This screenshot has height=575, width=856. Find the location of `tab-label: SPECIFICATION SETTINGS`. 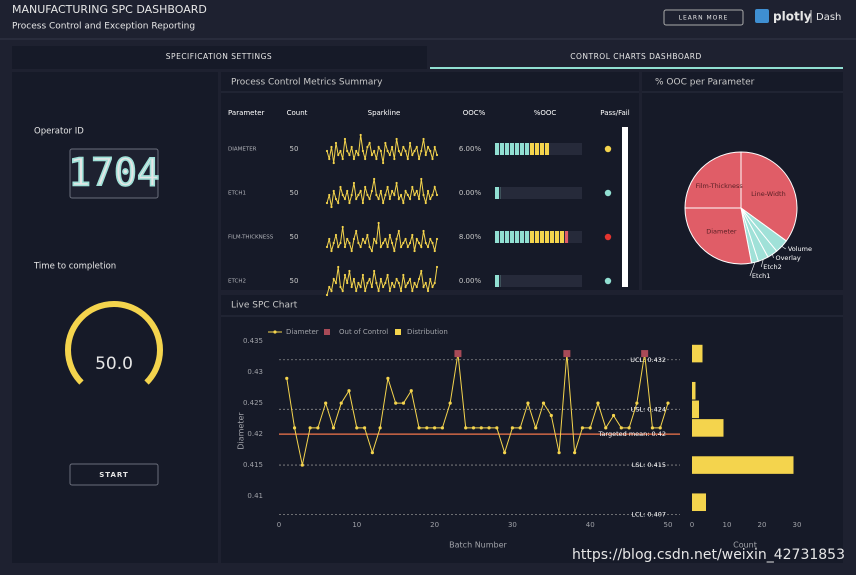

tab-label: SPECIFICATION SETTINGS is located at coordinates (219, 56).